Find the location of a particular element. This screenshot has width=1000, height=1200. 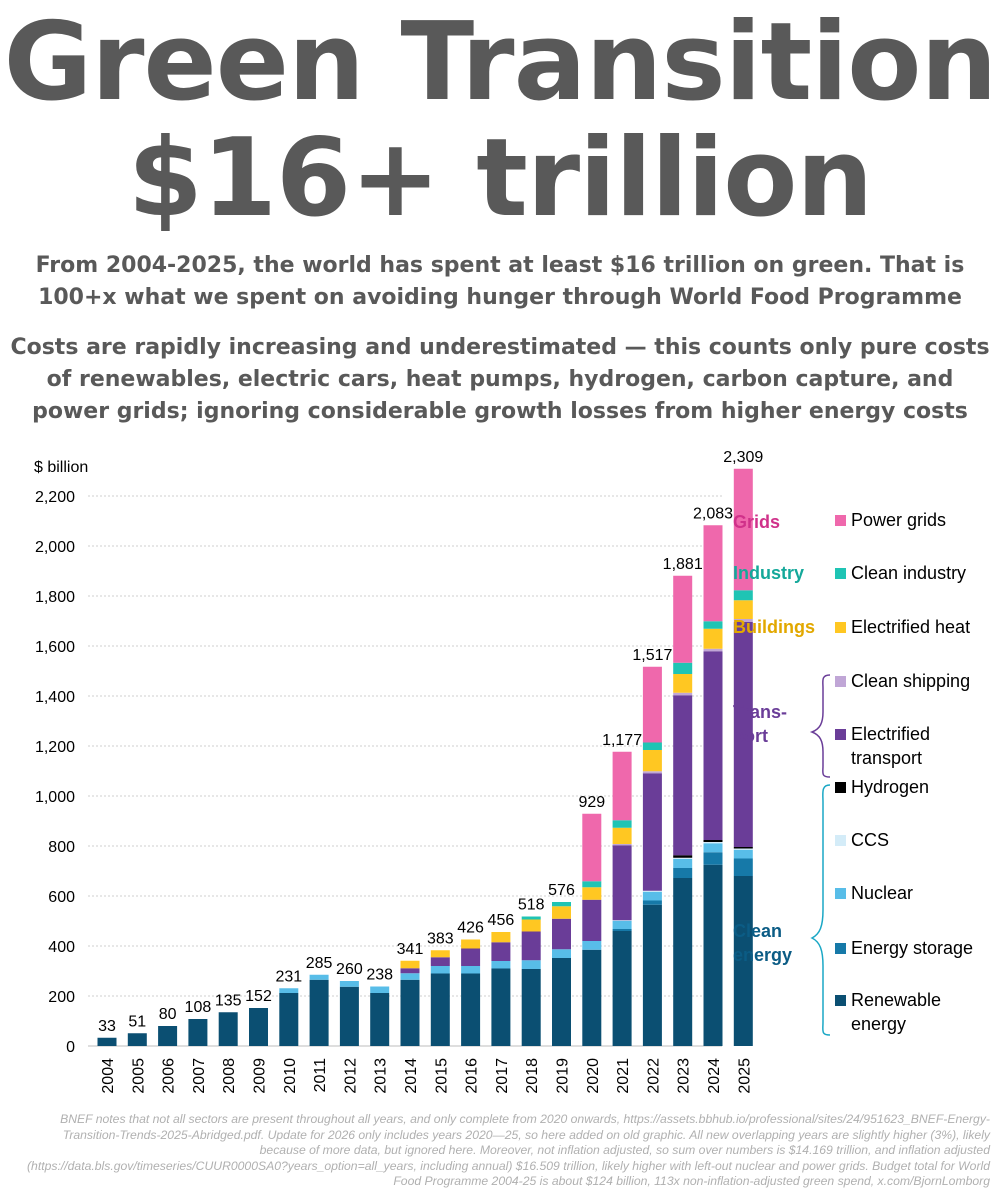

total-label: 1,517 is located at coordinates (652, 655).